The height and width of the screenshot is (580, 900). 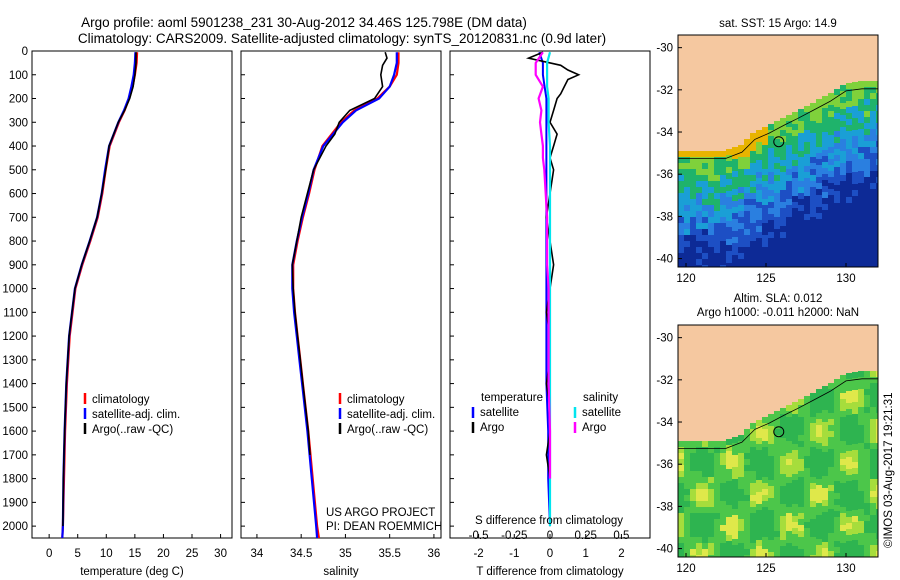 I want to click on y-tick-label: 600, so click(x=18, y=195).